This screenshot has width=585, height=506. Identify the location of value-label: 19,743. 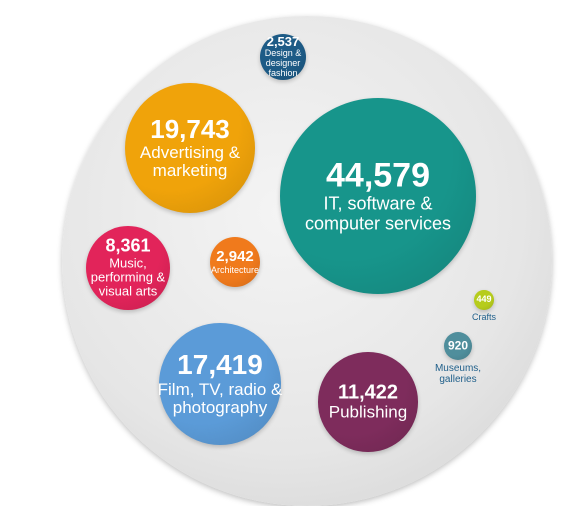
(190, 129).